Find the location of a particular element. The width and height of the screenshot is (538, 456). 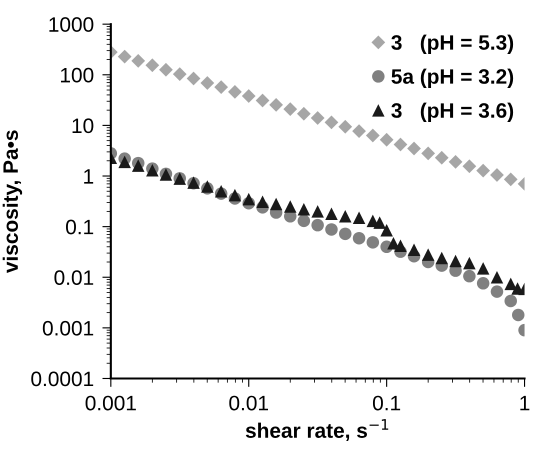

legend-label: 5a (pH = 3.2) is located at coordinates (452, 78).